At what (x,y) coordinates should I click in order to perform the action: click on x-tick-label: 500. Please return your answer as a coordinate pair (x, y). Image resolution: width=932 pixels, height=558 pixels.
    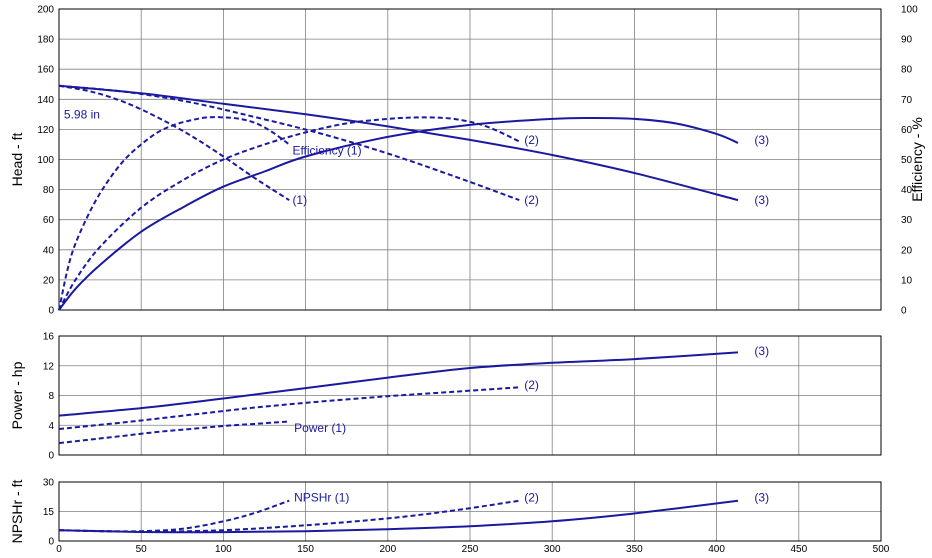
    Looking at the image, I should click on (881, 549).